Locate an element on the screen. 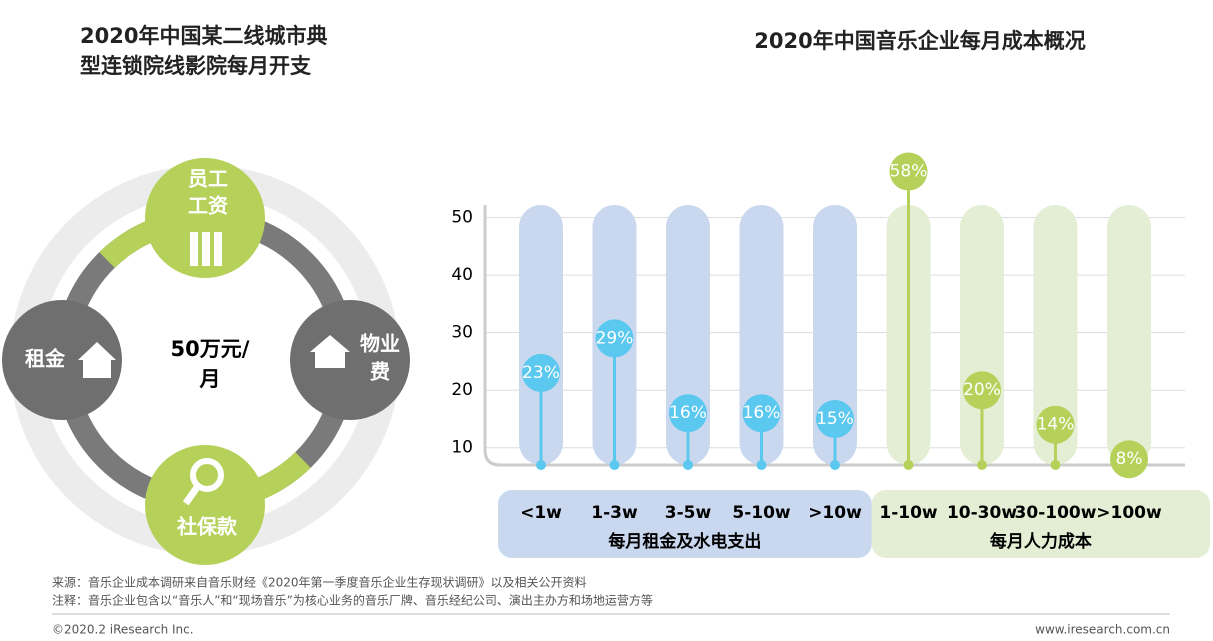  y-tick-label: 40 is located at coordinates (462, 275).